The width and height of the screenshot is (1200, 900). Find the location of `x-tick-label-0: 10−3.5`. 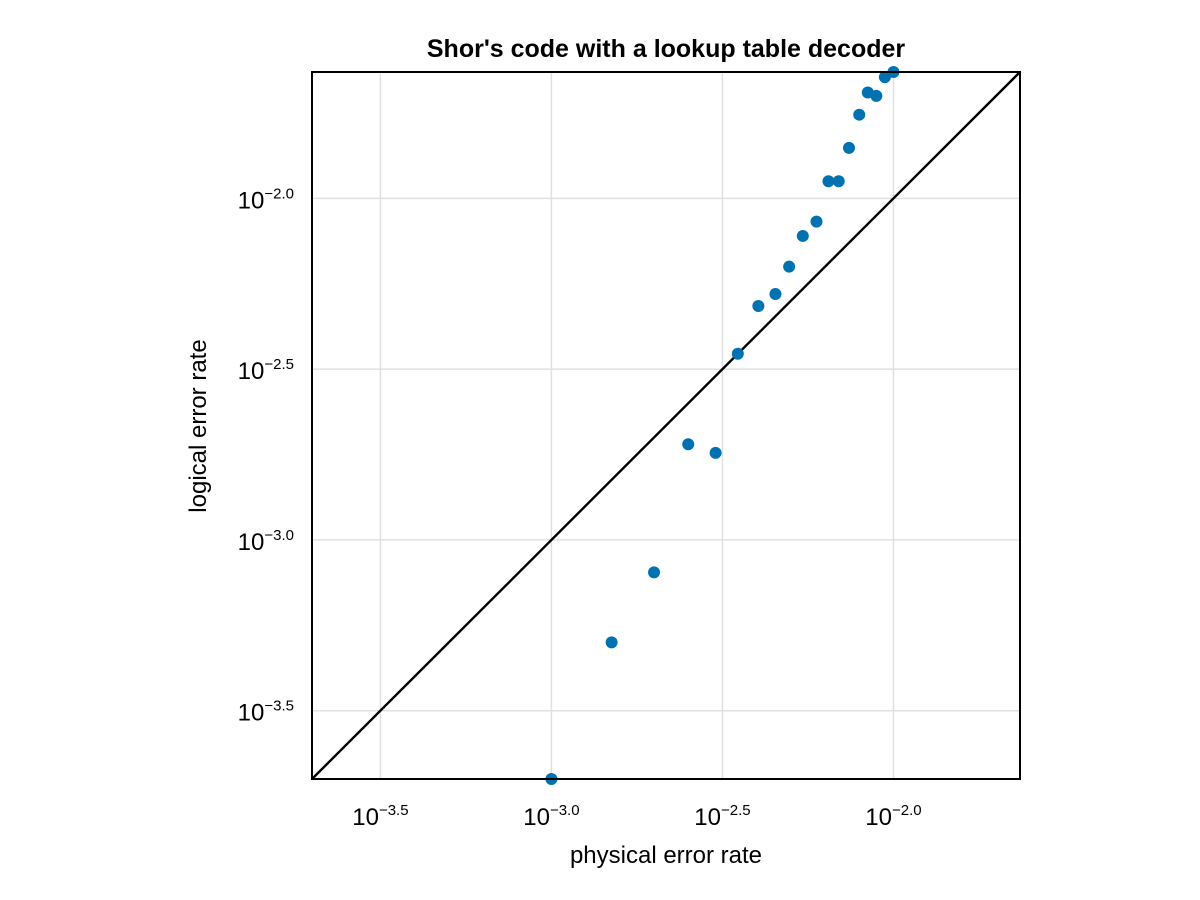

x-tick-label-0: 10−3.5 is located at coordinates (380, 816).